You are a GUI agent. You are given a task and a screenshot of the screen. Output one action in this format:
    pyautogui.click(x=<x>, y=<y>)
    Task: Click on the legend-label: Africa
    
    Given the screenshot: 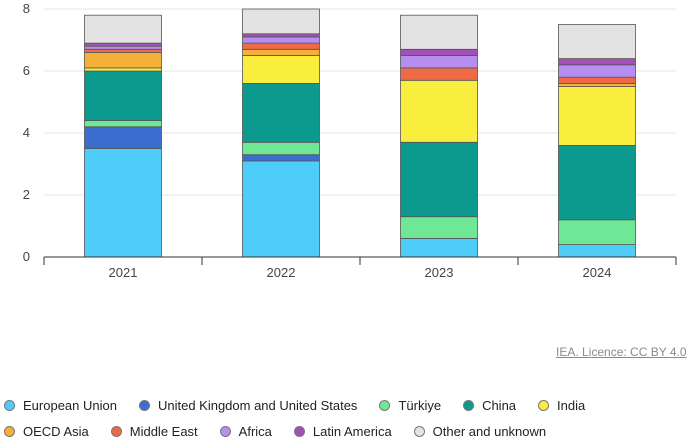 What is the action you would take?
    pyautogui.click(x=255, y=431)
    